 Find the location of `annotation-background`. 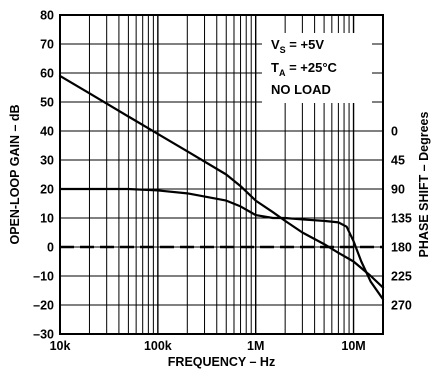

annotation-background is located at coordinates (317, 68).